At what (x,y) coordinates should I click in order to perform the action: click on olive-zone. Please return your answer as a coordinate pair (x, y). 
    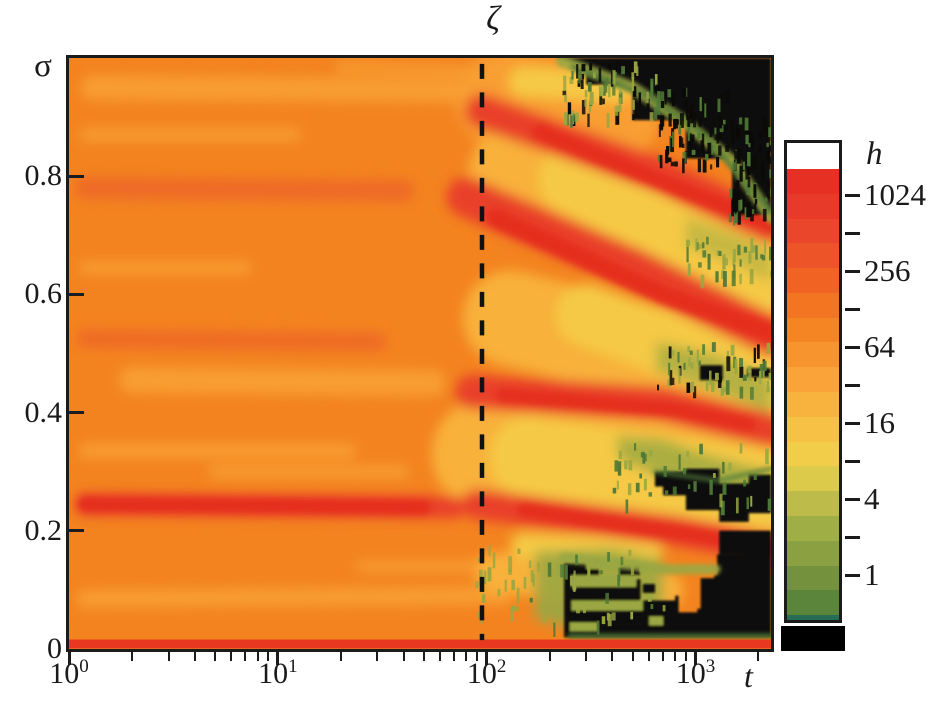
    Looking at the image, I should click on (728, 250).